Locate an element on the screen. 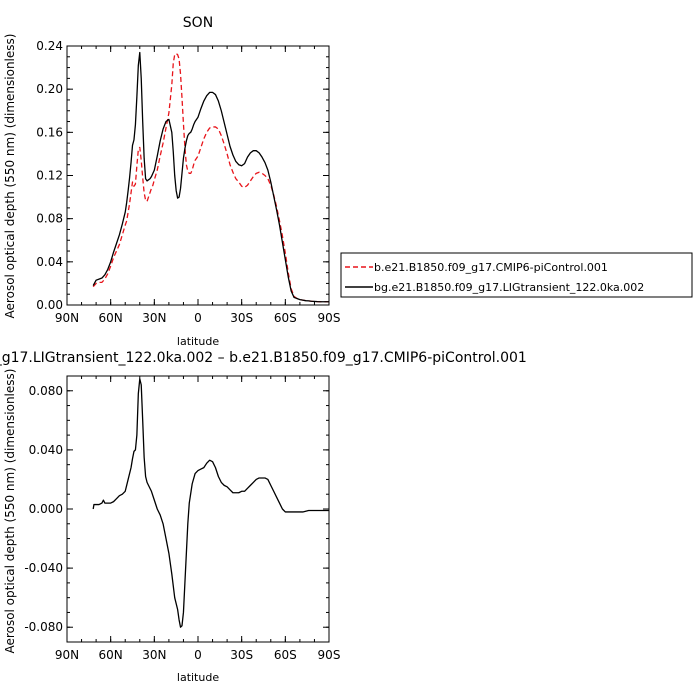 This screenshot has height=700, width=700. bottom-x-tick-label: 30S is located at coordinates (241, 655).